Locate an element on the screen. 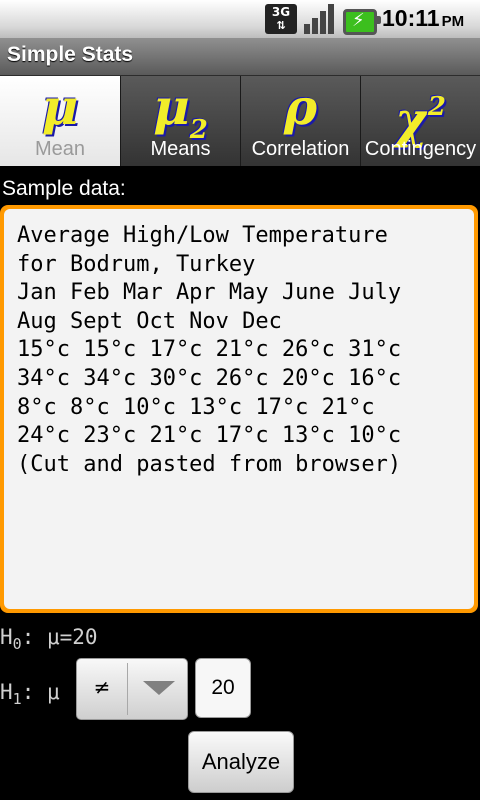  tab-mean: μ Mean is located at coordinates (60, 121).